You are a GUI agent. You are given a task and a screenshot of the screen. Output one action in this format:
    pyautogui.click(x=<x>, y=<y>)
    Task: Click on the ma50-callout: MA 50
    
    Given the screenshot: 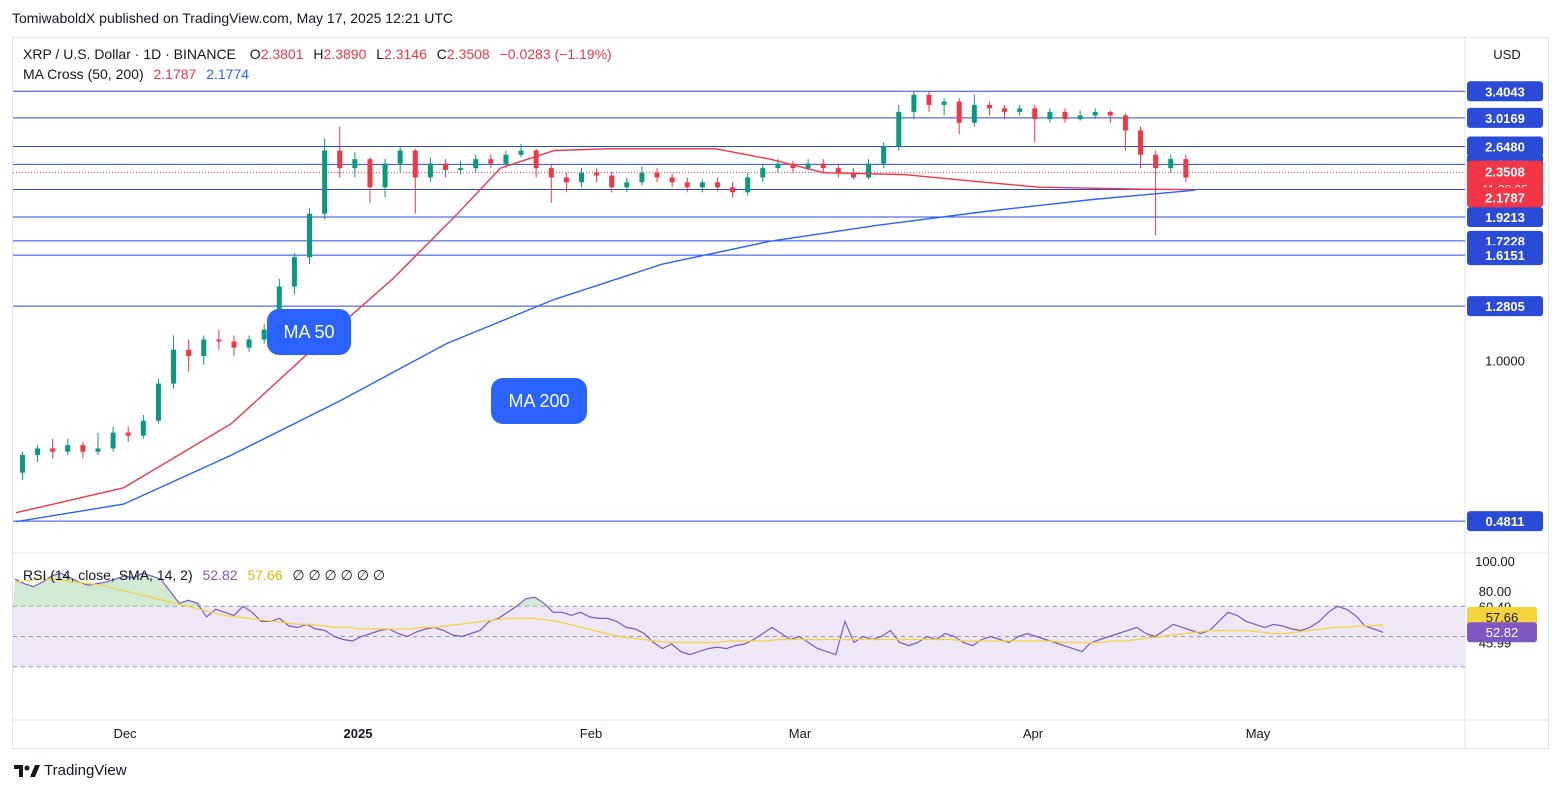 What is the action you would take?
    pyautogui.click(x=308, y=332)
    